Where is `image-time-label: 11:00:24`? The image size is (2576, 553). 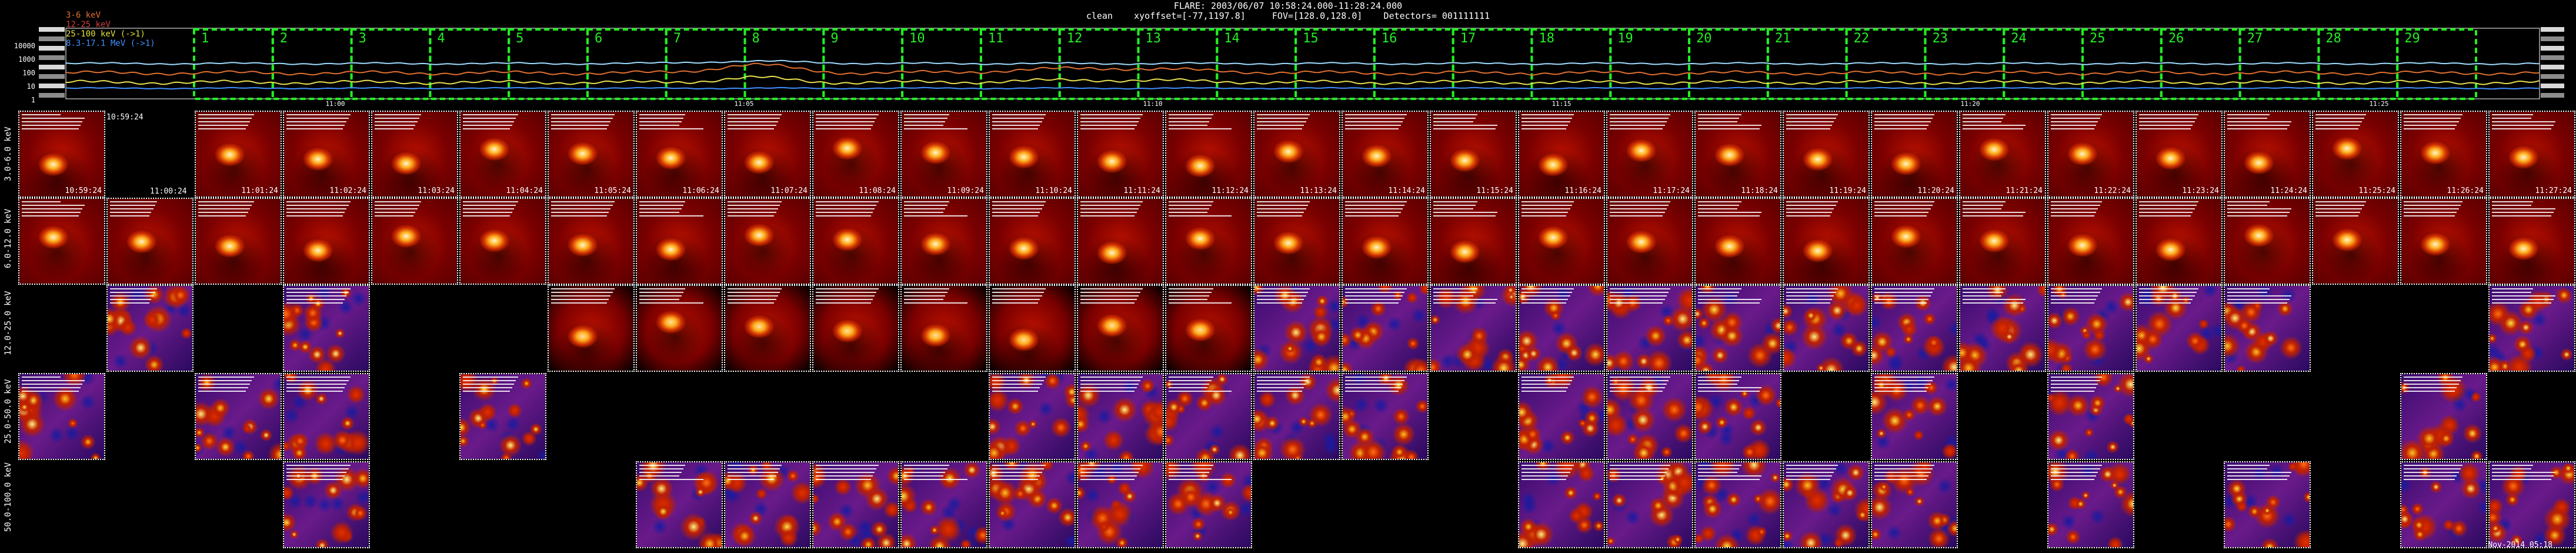
image-time-label: 11:00:24 is located at coordinates (168, 191).